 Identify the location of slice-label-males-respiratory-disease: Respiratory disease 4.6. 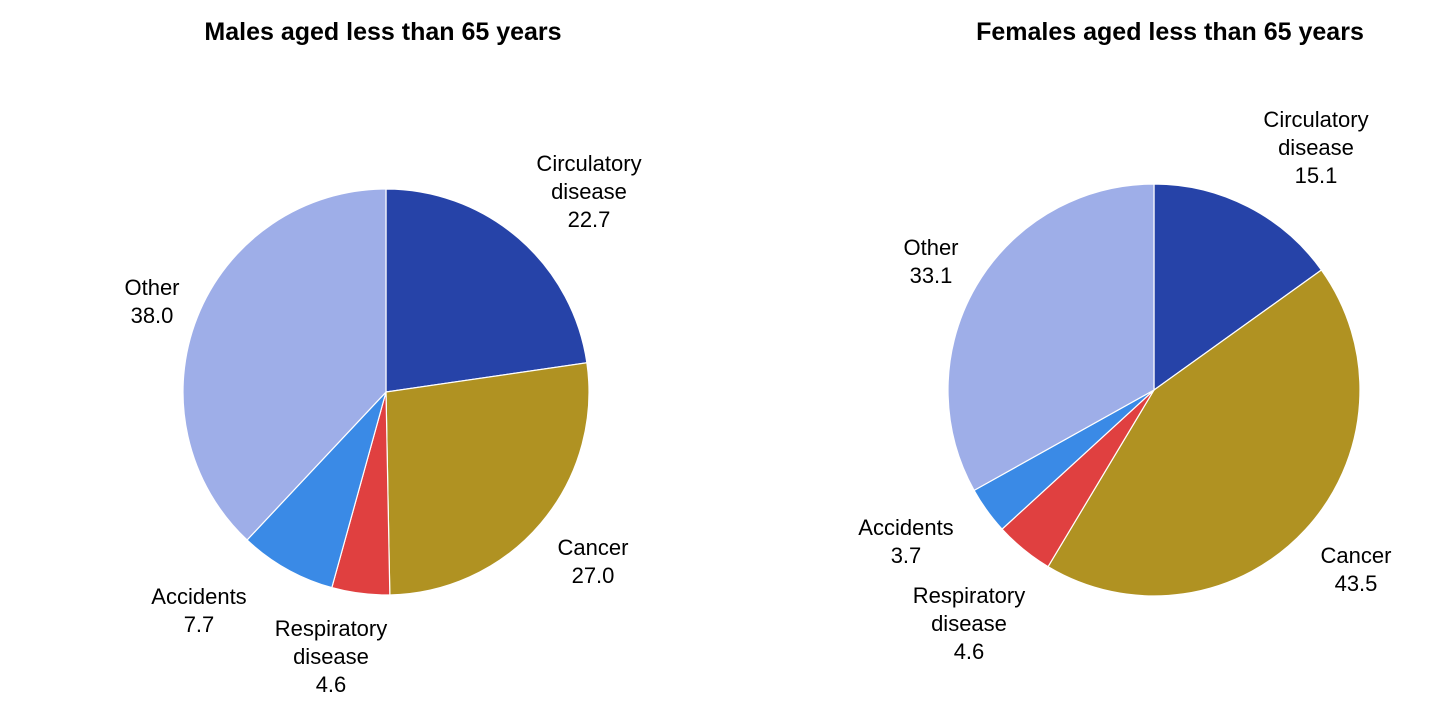
(331, 657).